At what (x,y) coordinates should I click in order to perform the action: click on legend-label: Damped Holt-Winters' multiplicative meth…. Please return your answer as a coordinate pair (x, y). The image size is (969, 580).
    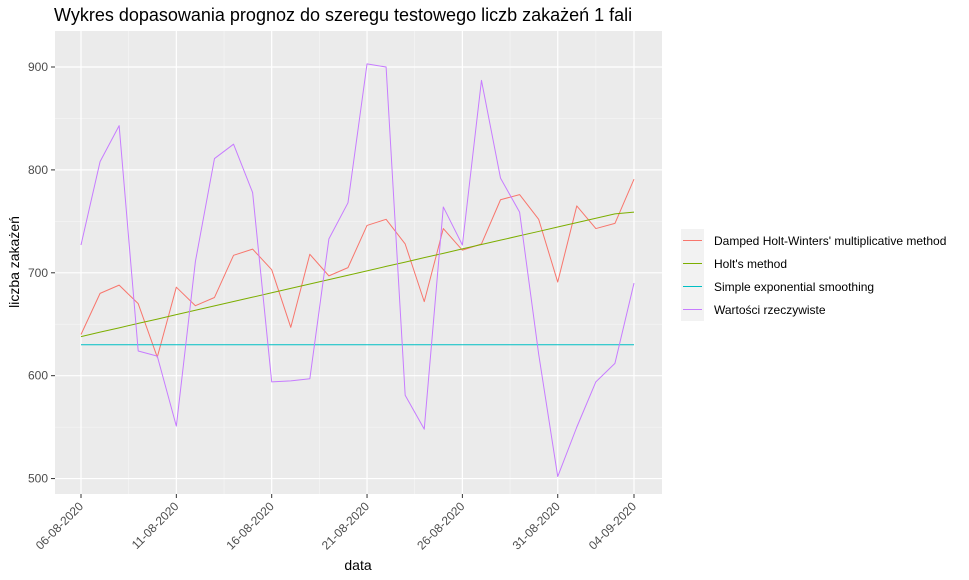
    Looking at the image, I should click on (830, 241).